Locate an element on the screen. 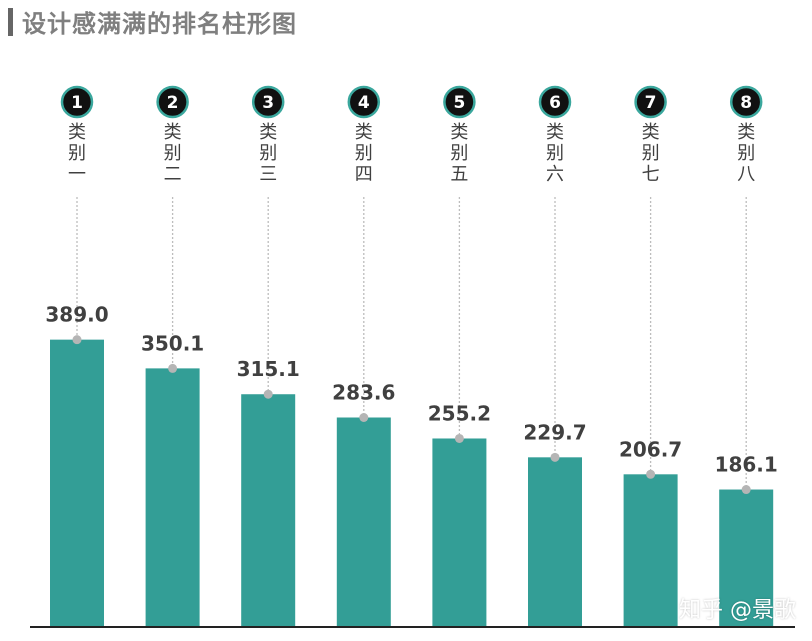  title-accent-bar is located at coordinates (10, 22).